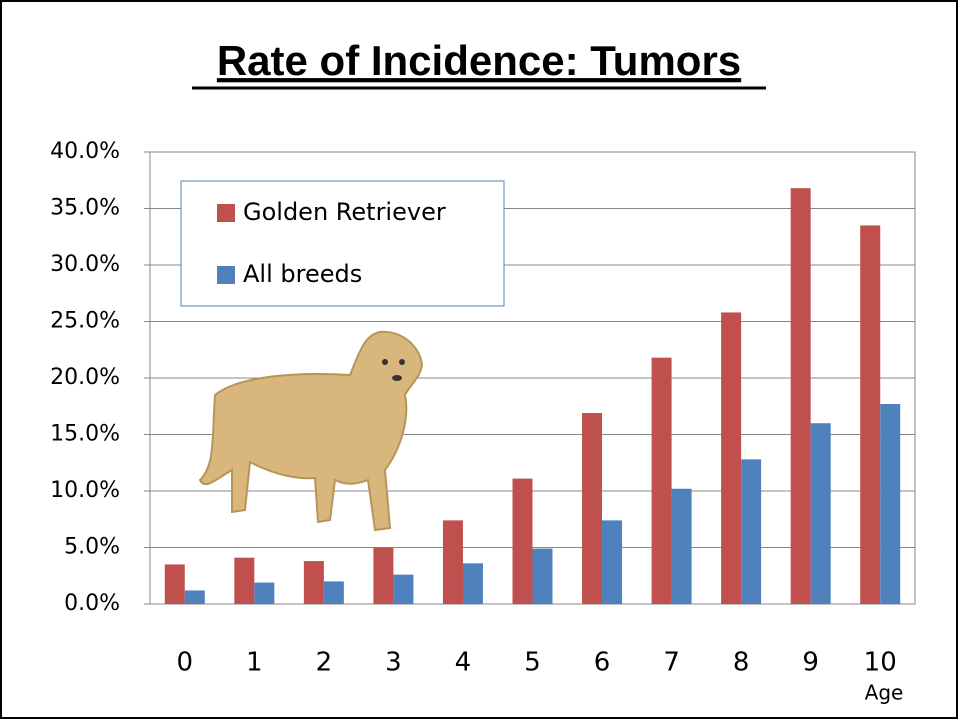 Image resolution: width=958 pixels, height=719 pixels. Describe the element at coordinates (85, 434) in the screenshot. I see `y-tick-label: 15.0%` at that location.